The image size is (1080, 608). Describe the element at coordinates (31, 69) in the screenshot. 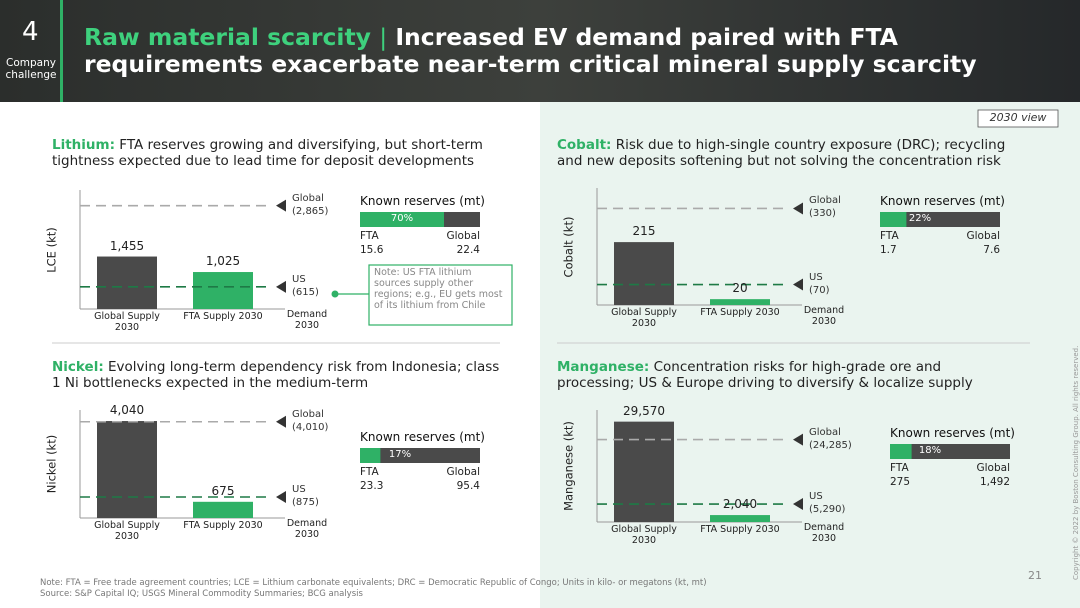

I see `section-name: Company challenge` at that location.